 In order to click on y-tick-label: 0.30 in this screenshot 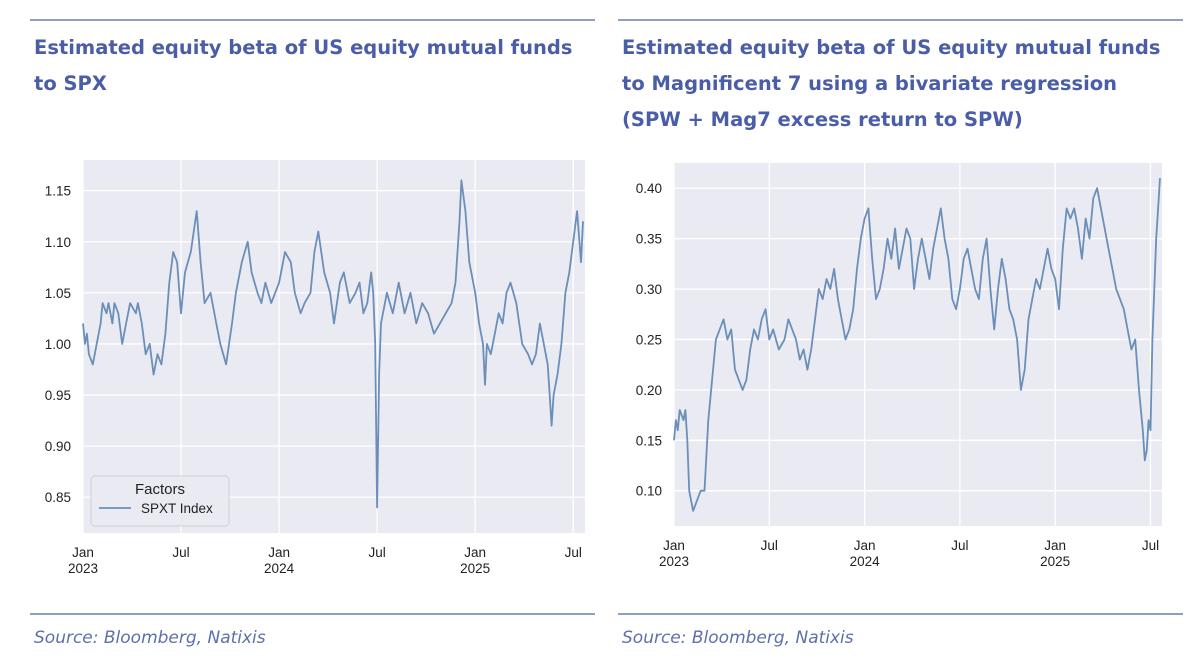, I will do `click(649, 289)`.